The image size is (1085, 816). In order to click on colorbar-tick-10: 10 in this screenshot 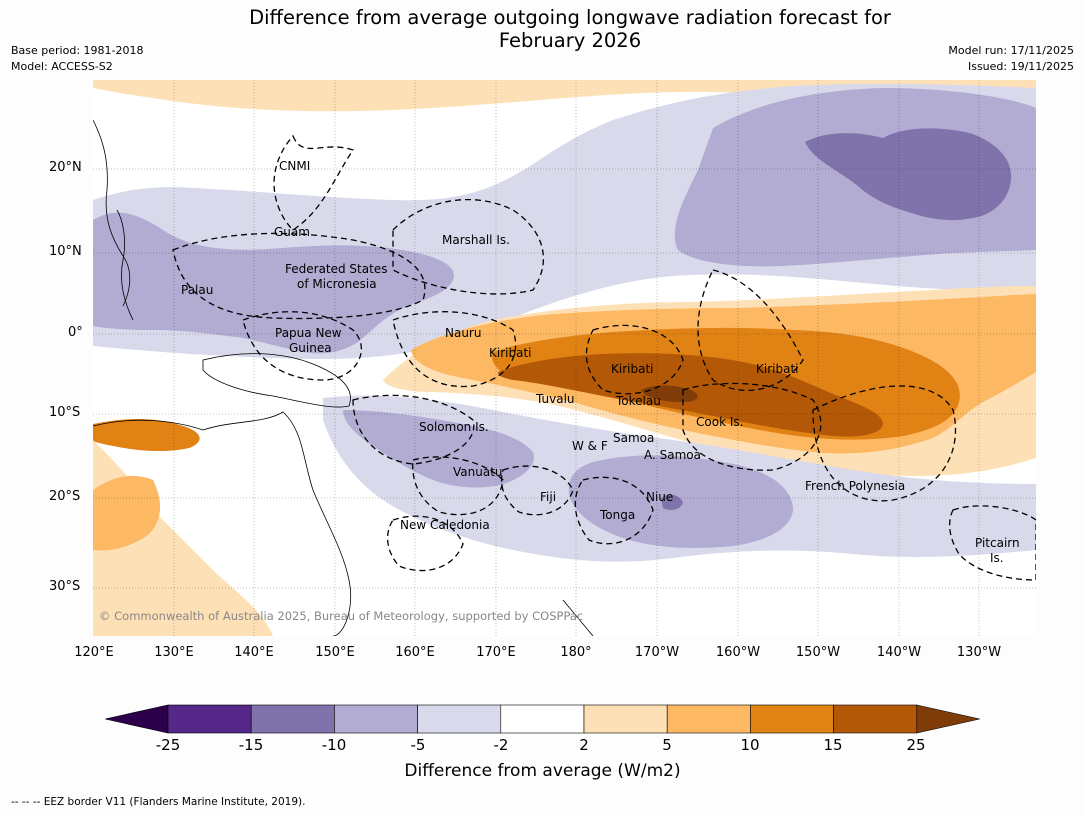, I will do `click(750, 745)`.